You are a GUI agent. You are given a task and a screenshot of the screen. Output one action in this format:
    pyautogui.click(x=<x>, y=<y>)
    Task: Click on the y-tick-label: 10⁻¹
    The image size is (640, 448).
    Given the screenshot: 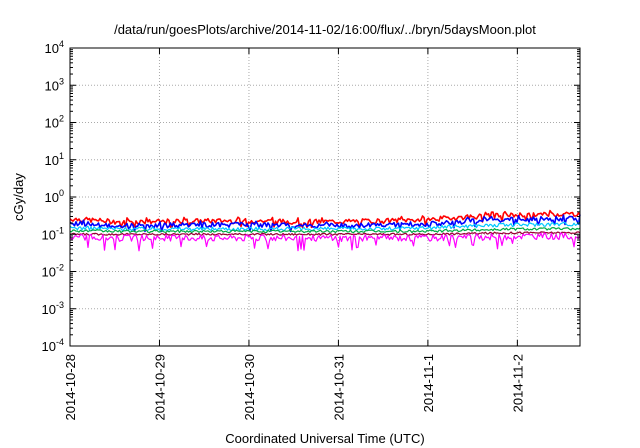 What is the action you would take?
    pyautogui.click(x=53, y=233)
    